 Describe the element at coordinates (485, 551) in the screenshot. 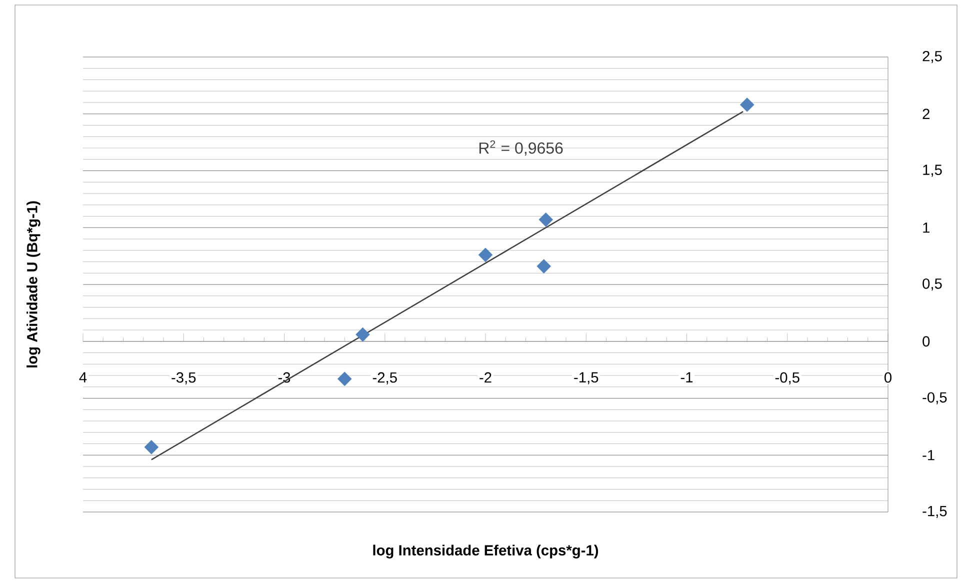

I see `x-axis-title: log Intensidade Efetiva (cps*g-1)` at that location.